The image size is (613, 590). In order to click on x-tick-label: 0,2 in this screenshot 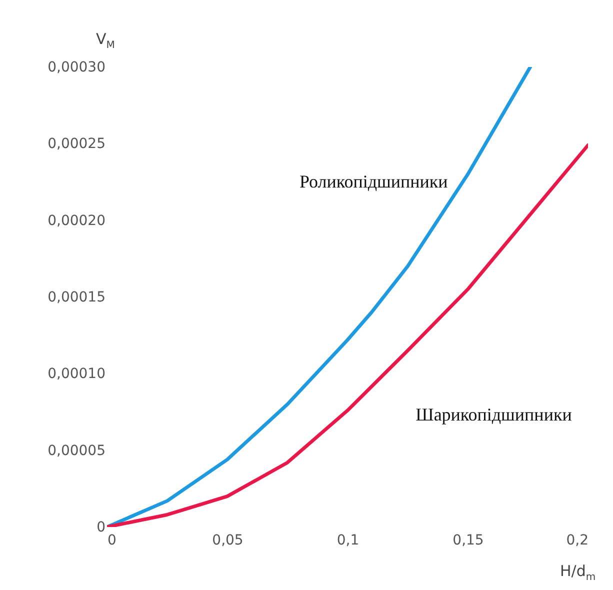, I will do `click(577, 540)`.